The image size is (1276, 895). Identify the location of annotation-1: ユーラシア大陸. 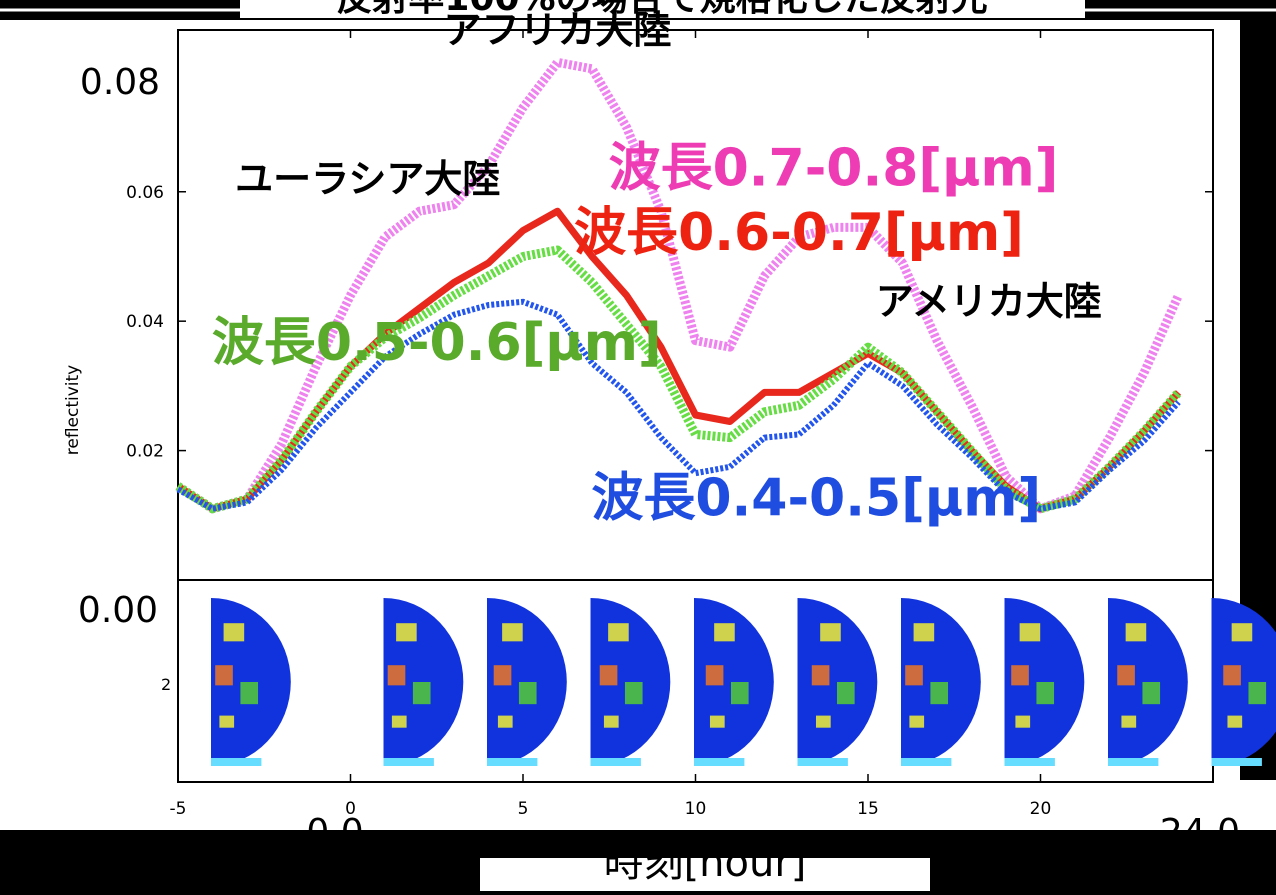
(367, 179).